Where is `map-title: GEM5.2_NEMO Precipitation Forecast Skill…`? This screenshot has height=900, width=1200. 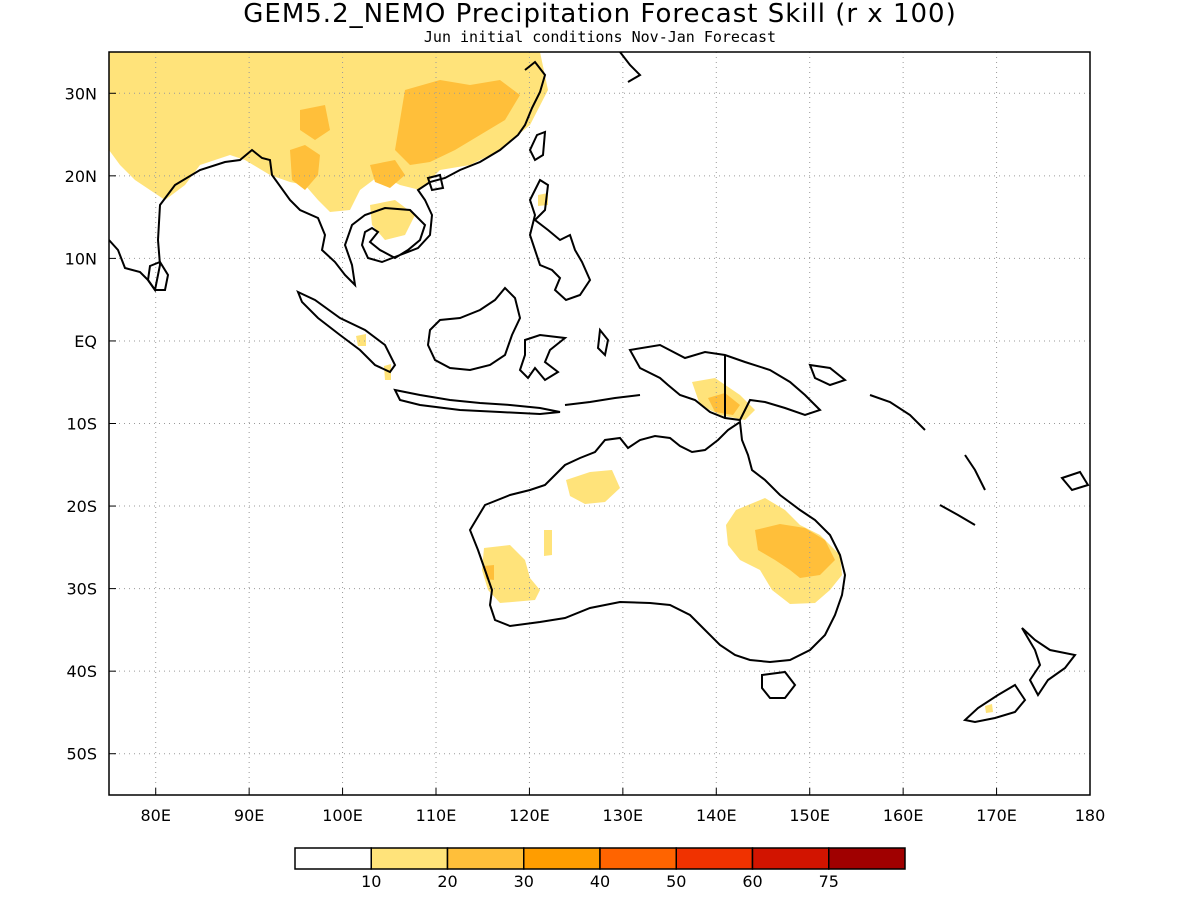 map-title: GEM5.2_NEMO Precipitation Forecast Skill… is located at coordinates (600, 14).